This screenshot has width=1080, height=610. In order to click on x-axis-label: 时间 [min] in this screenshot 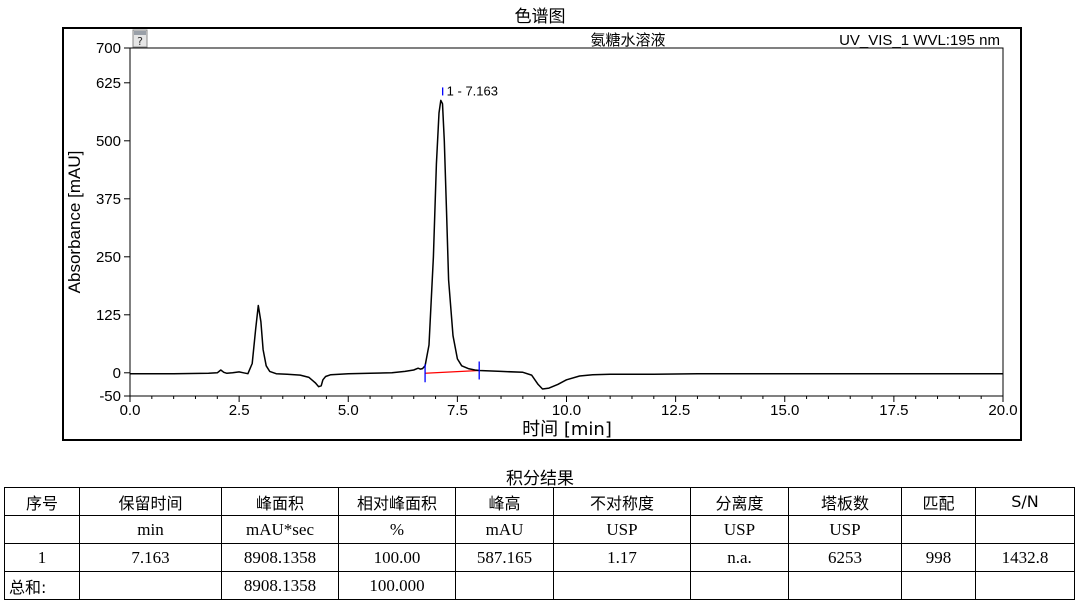, I will do `click(567, 429)`.